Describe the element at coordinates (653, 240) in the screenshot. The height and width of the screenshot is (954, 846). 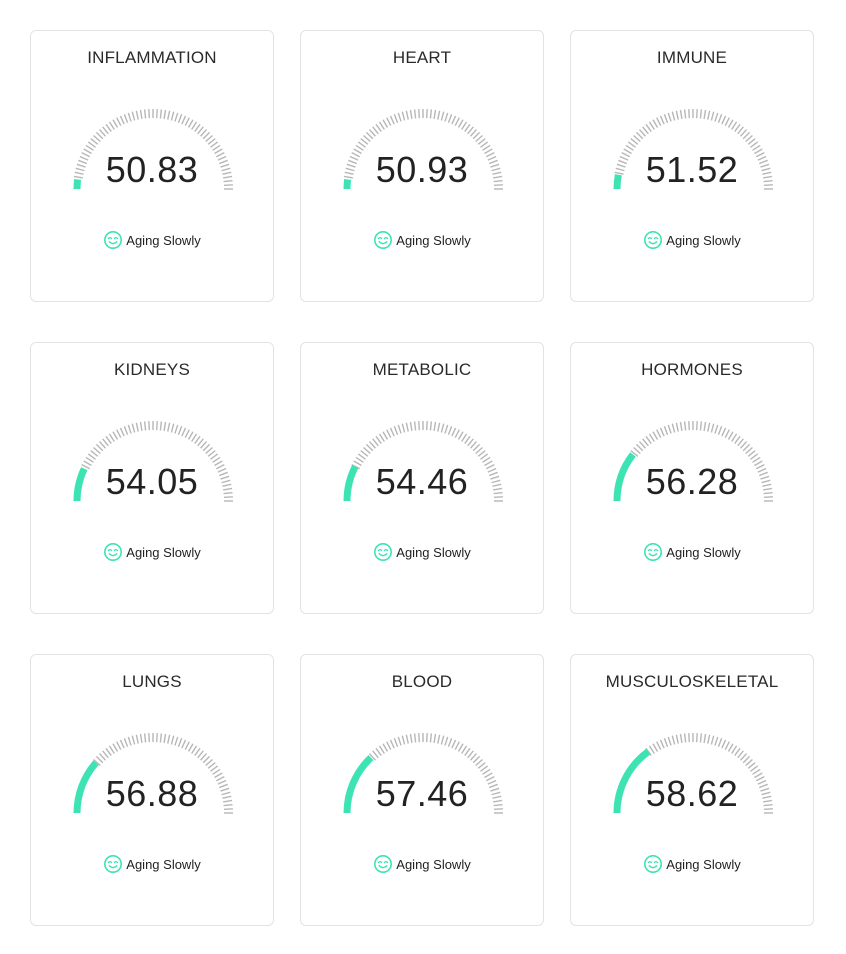
I see `smile-icon` at that location.